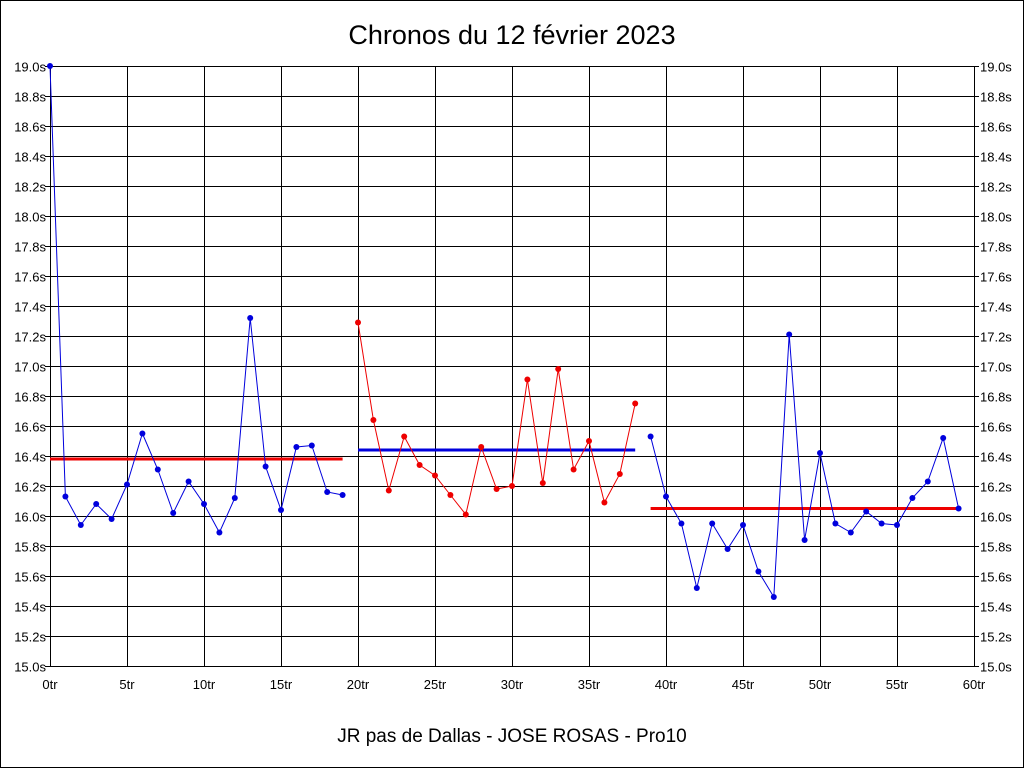 Image resolution: width=1024 pixels, height=768 pixels. What do you see at coordinates (30, 427) in the screenshot?
I see `y-tick-label-left: 16.6s` at bounding box center [30, 427].